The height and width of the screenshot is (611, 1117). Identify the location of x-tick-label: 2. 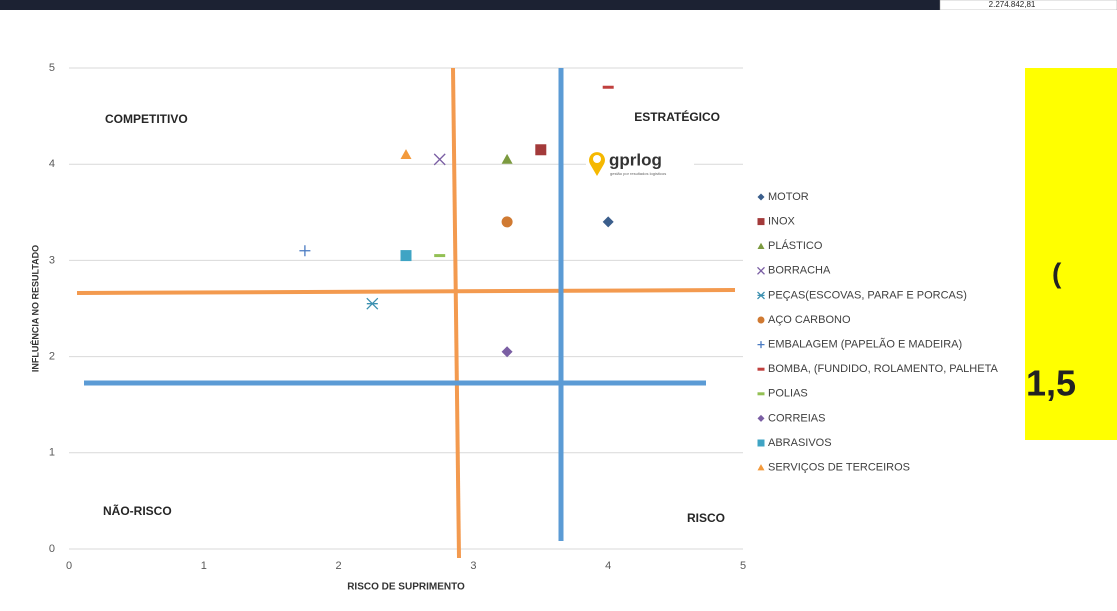
(339, 566).